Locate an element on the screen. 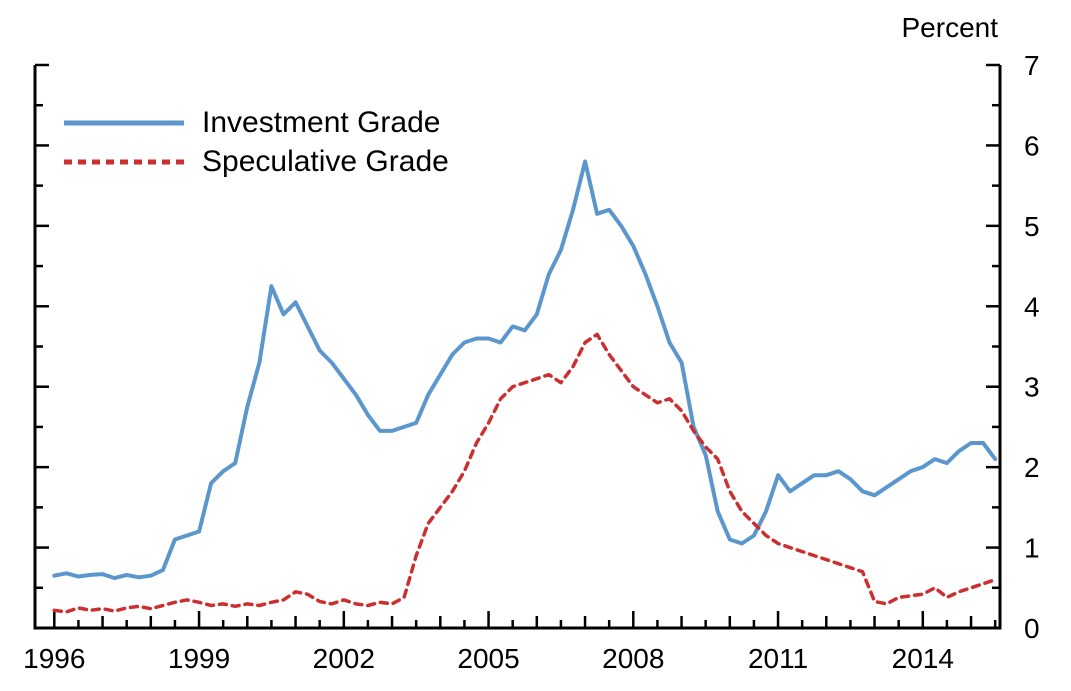 The image size is (1071, 691). legend-item-investment-grade: Investment Grade is located at coordinates (255, 122).